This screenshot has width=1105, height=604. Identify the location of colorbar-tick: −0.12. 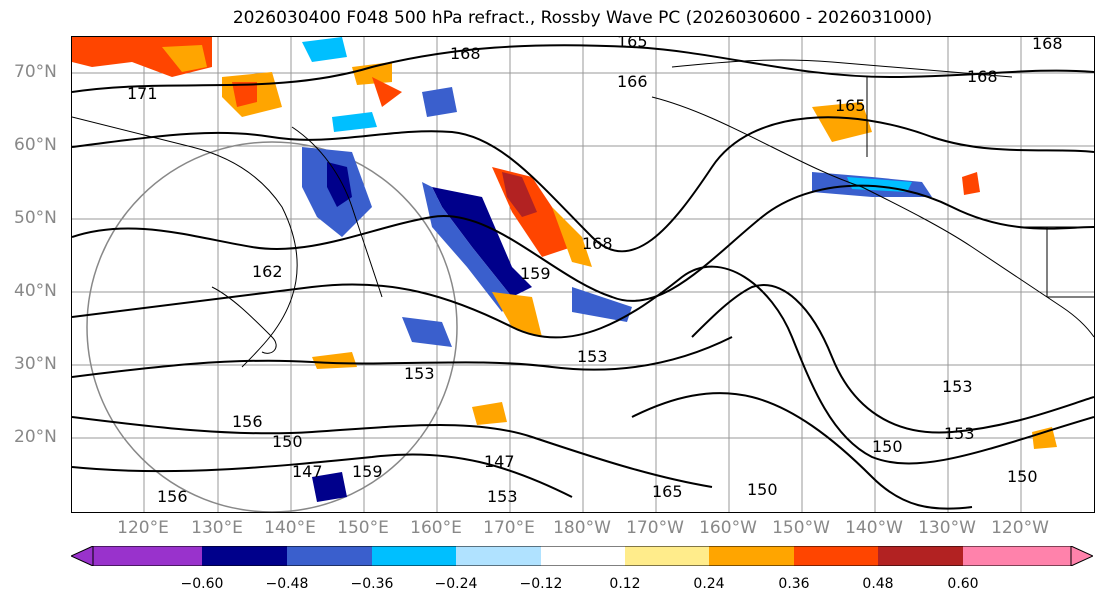
(541, 584).